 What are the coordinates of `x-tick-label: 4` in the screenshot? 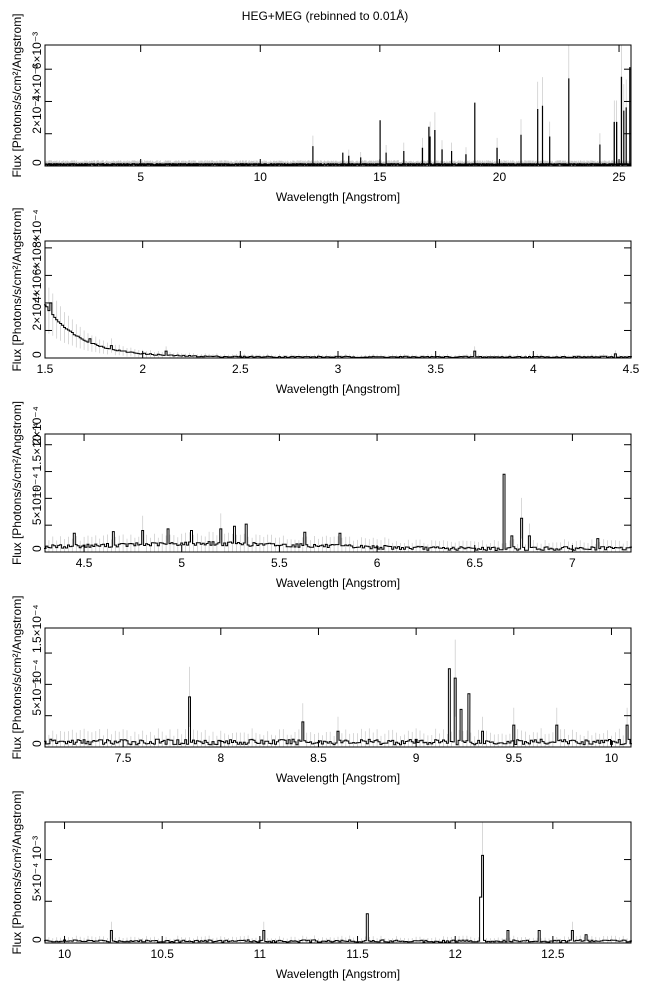 It's located at (533, 369).